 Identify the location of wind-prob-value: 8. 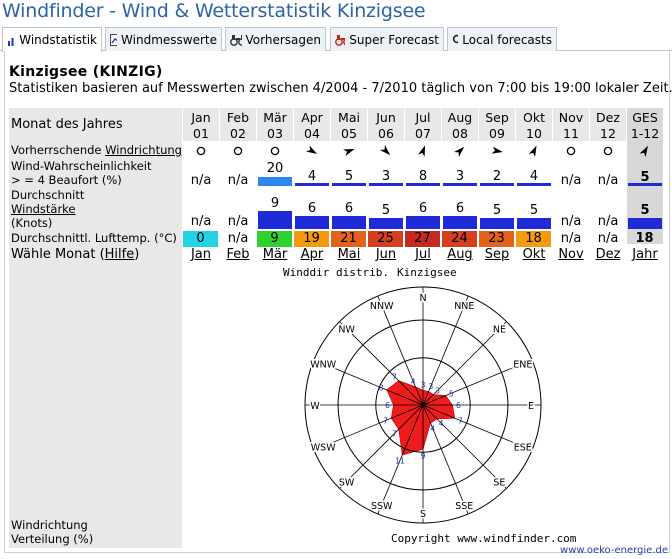
(423, 176).